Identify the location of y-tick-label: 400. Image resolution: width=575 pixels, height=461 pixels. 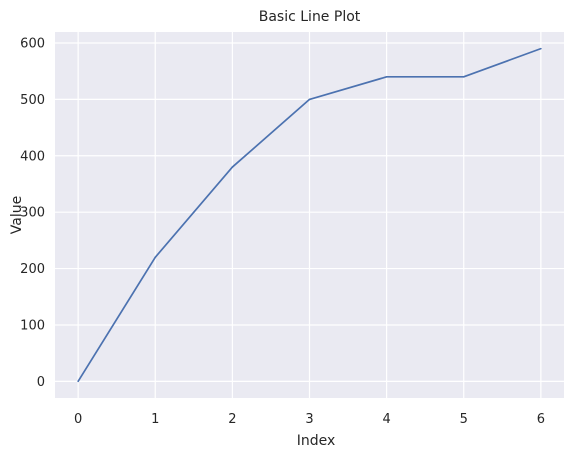
(32, 156).